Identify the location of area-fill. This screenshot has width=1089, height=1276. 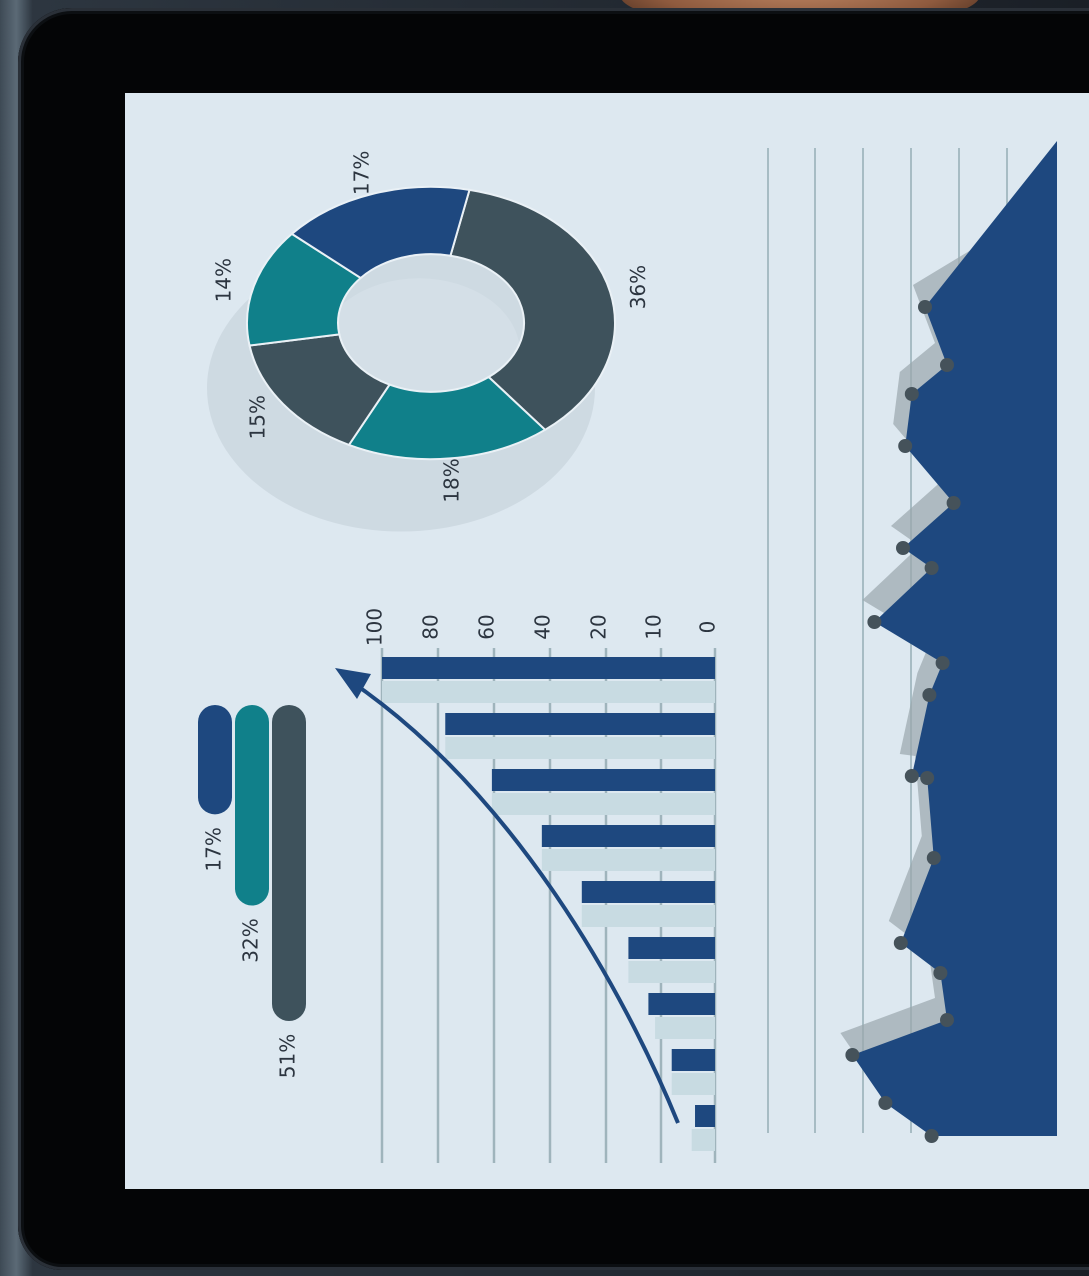
(954, 638).